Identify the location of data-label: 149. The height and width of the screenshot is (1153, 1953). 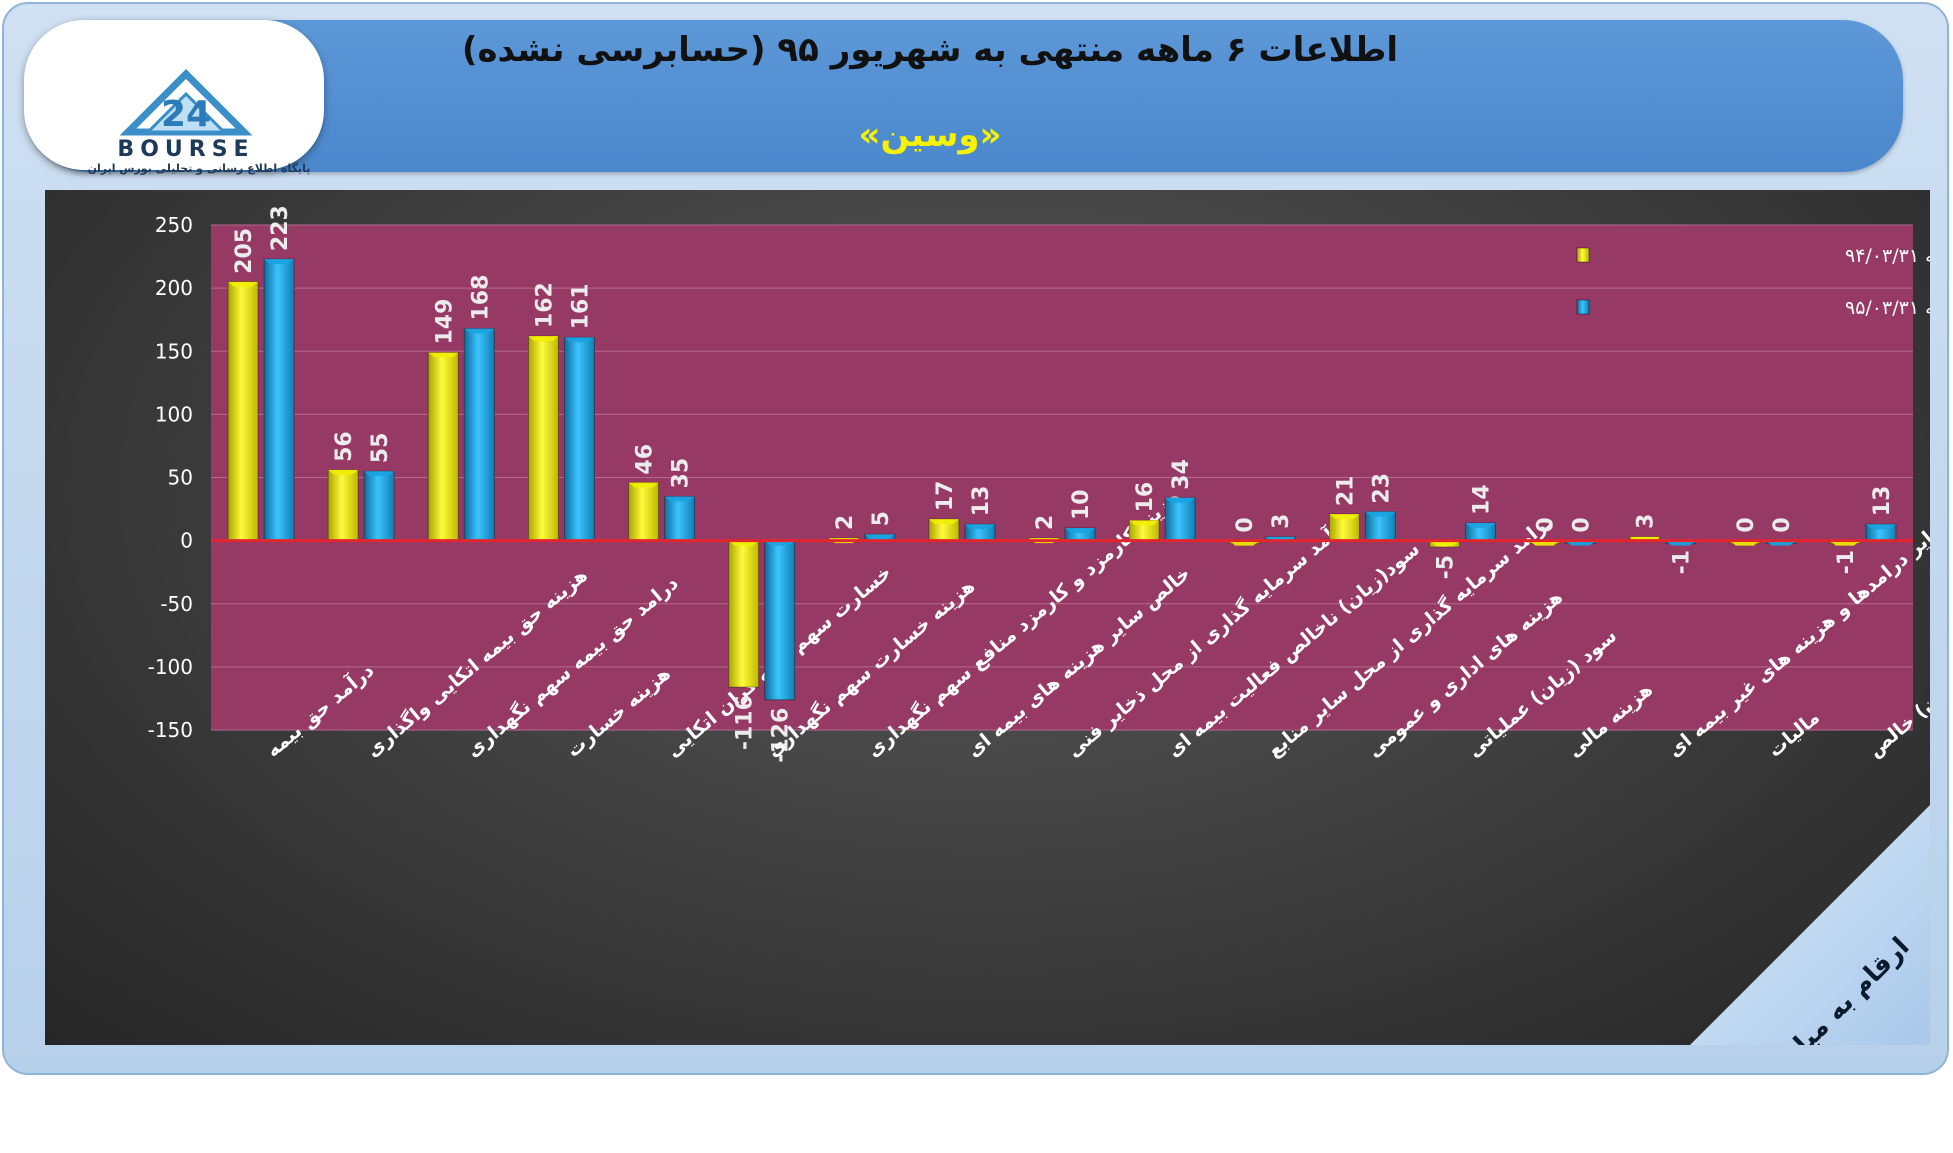
(444, 322).